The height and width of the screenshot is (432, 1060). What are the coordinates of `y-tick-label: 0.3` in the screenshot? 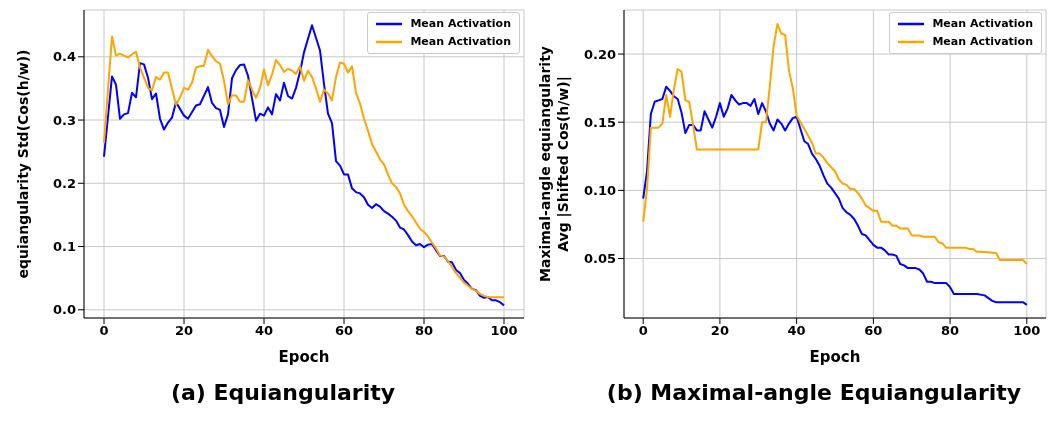 It's located at (64, 120).